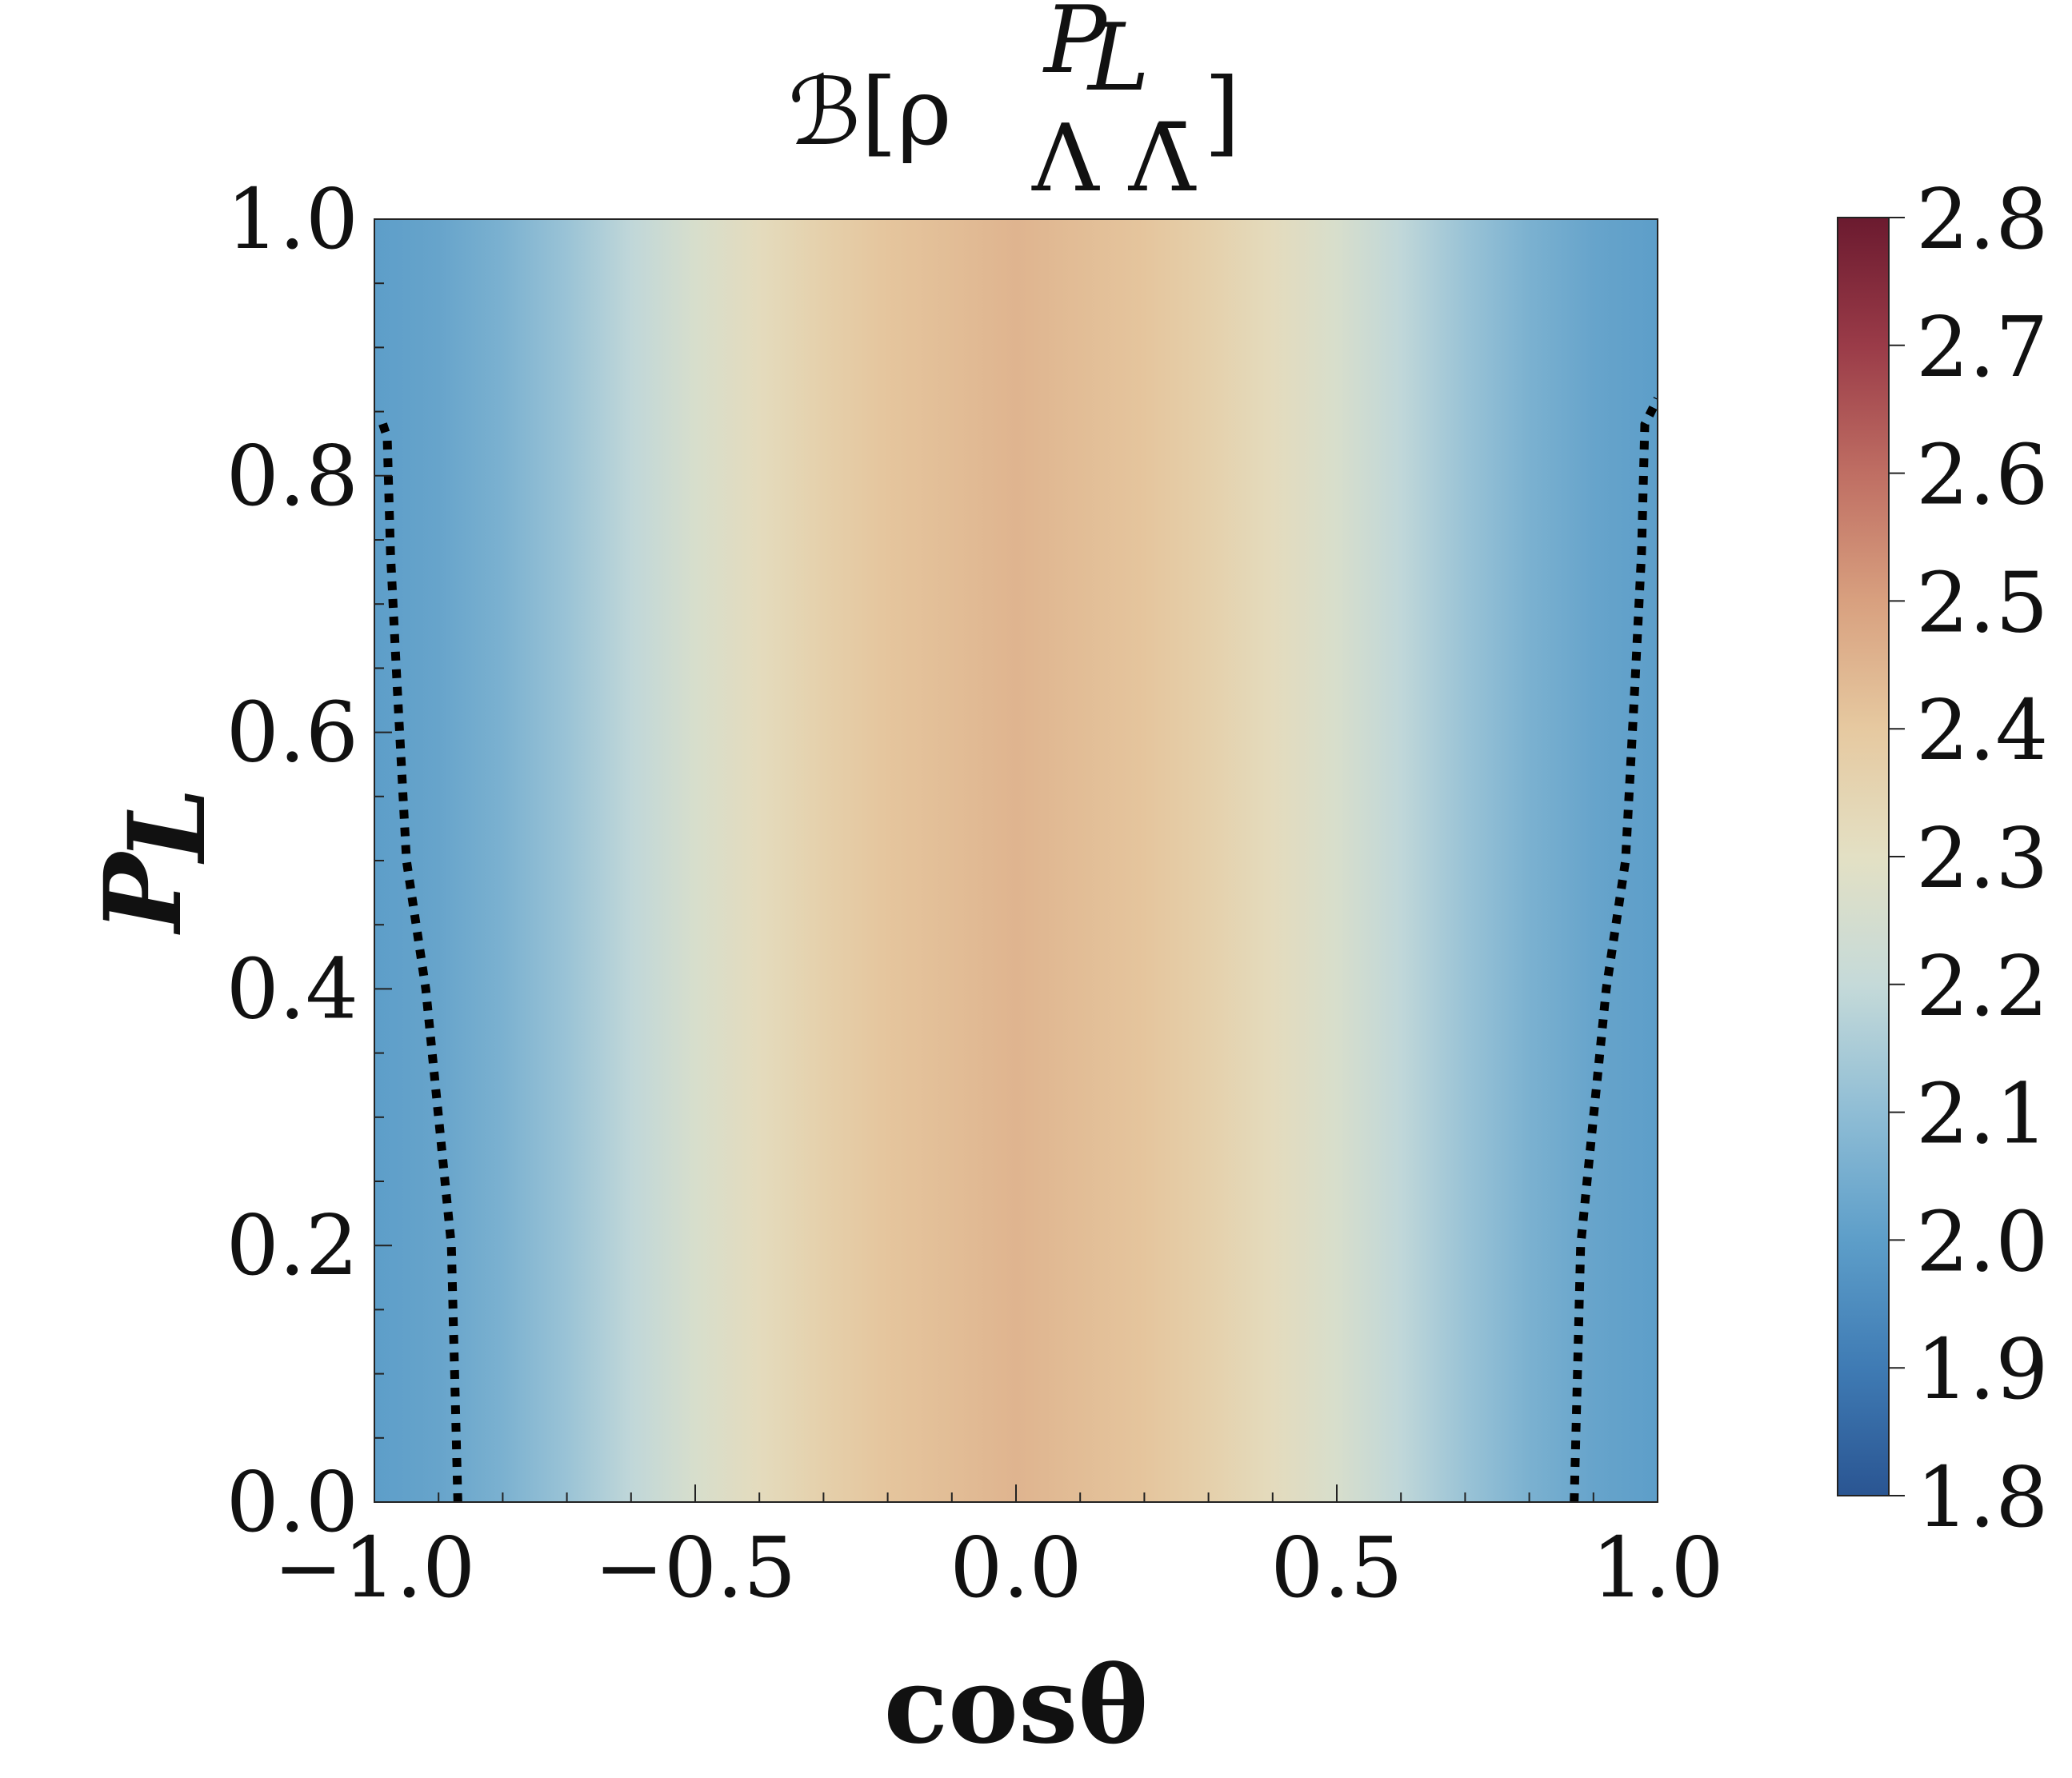 This screenshot has width=2072, height=1778. What do you see at coordinates (1982, 858) in the screenshot?
I see `colorbar-tick-label: 2.3` at bounding box center [1982, 858].